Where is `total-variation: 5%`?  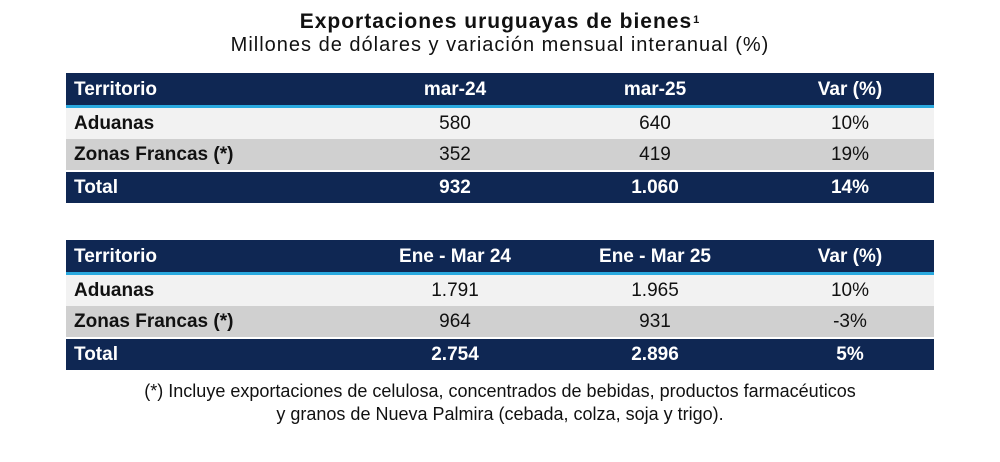
total-variation: 5% is located at coordinates (850, 354).